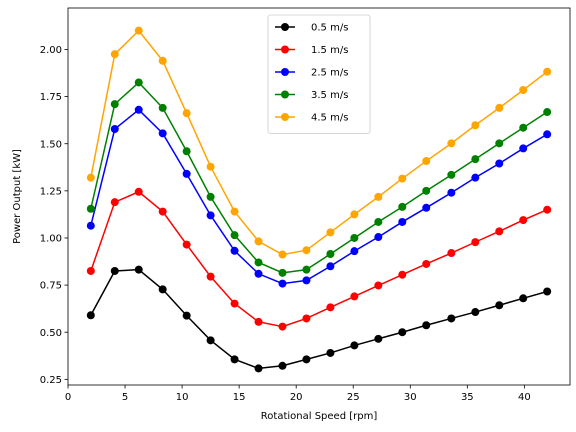  I want to click on legend-label: 0.5 m/s, so click(329, 28).